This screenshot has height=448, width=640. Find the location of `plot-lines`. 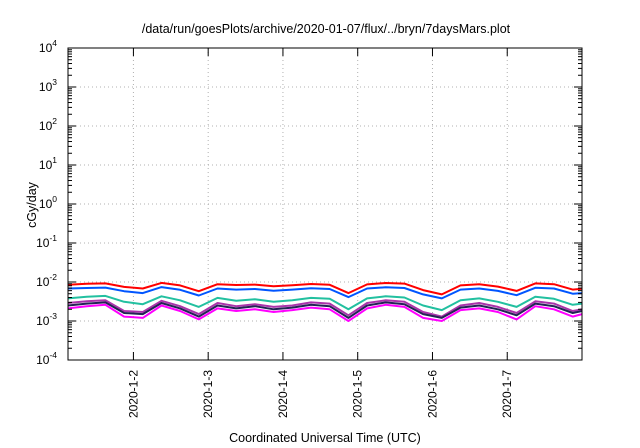

plot-lines is located at coordinates (325, 301).